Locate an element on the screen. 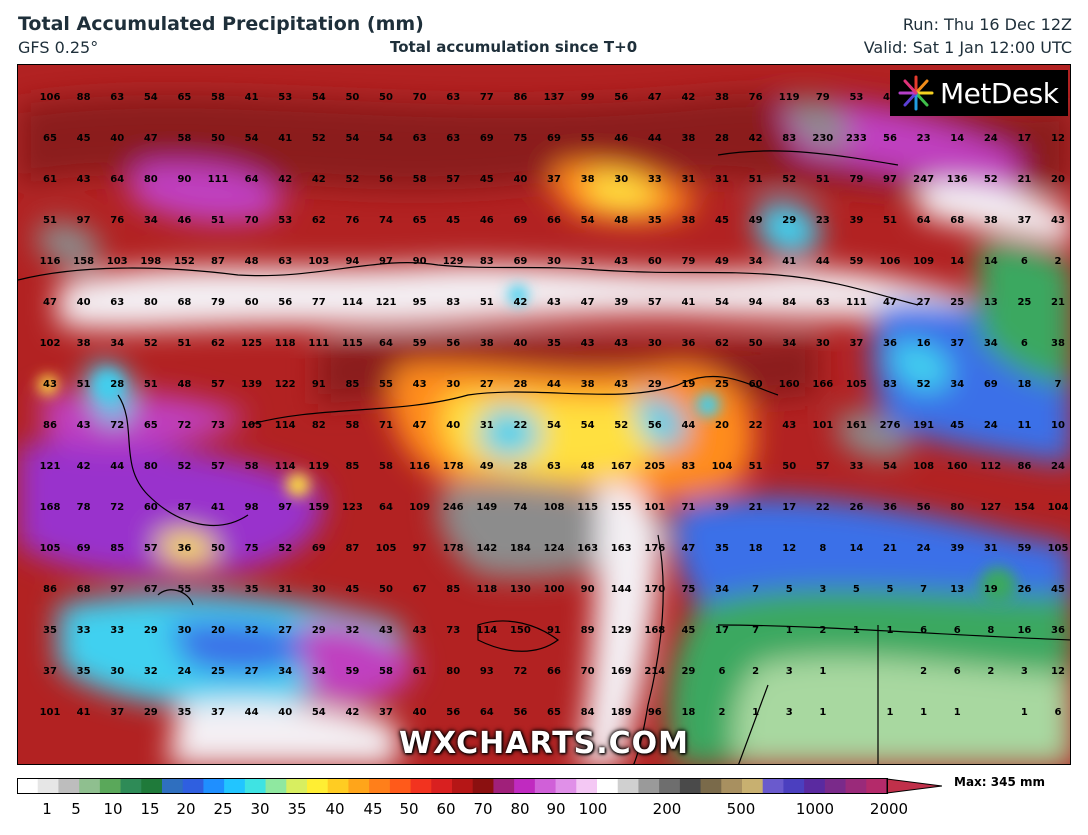 The height and width of the screenshot is (835, 1088). precip-value: 6 is located at coordinates (722, 671).